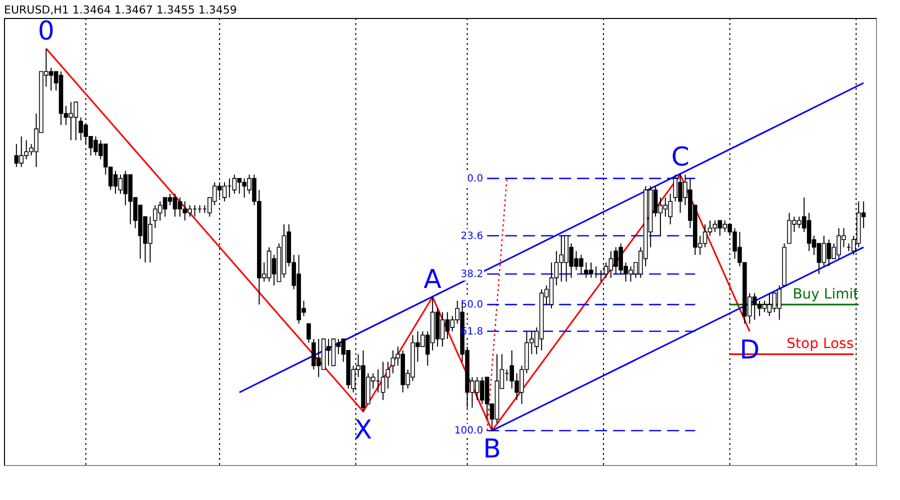 Image resolution: width=900 pixels, height=500 pixels. I want to click on series-label: 23.6, so click(472, 236).